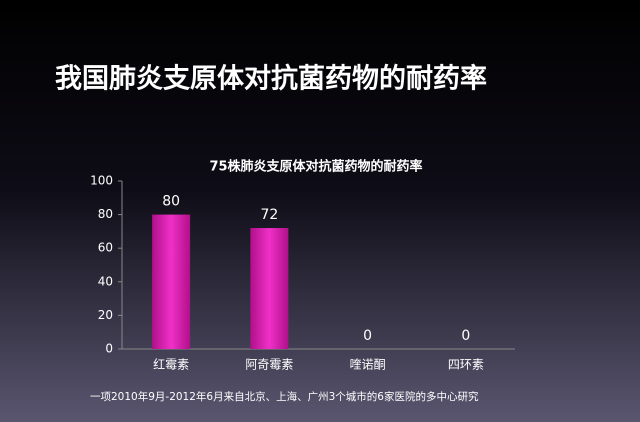  Describe the element at coordinates (101, 181) in the screenshot. I see `y-tick-label: 100` at that location.